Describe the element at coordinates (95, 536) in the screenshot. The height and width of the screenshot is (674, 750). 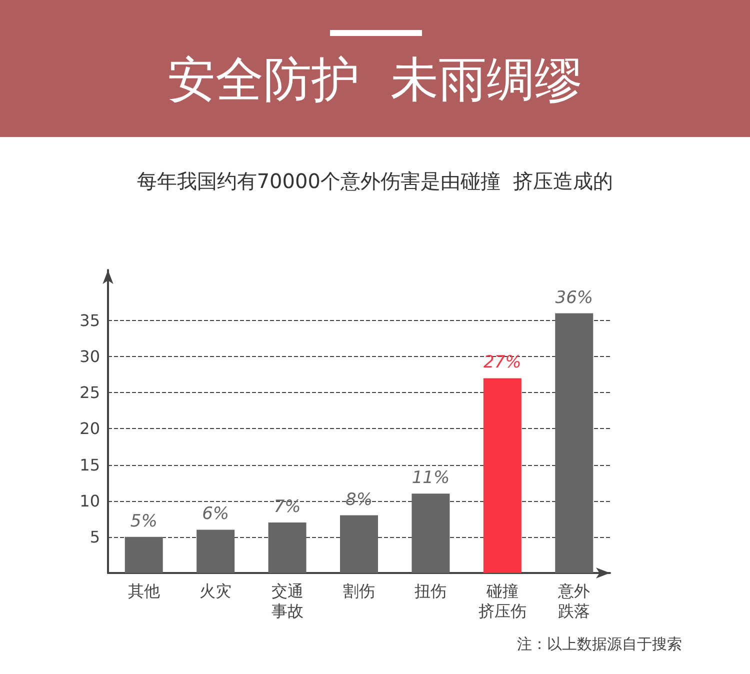
I see `y-tick-label: 5` at that location.